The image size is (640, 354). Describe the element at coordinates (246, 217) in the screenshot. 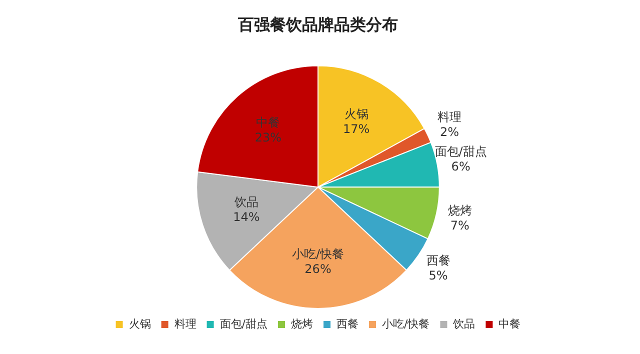

I see `data-label: 14%` at that location.